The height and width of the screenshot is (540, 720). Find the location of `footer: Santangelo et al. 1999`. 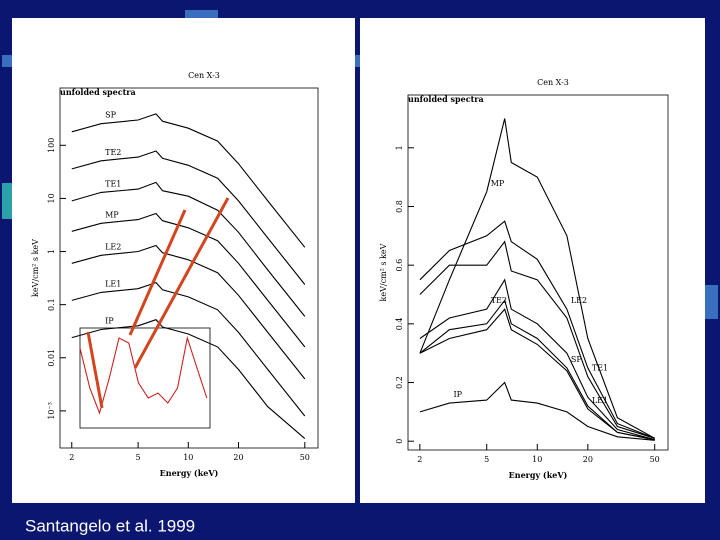

footer: Santangelo et al. 1999 is located at coordinates (110, 525).